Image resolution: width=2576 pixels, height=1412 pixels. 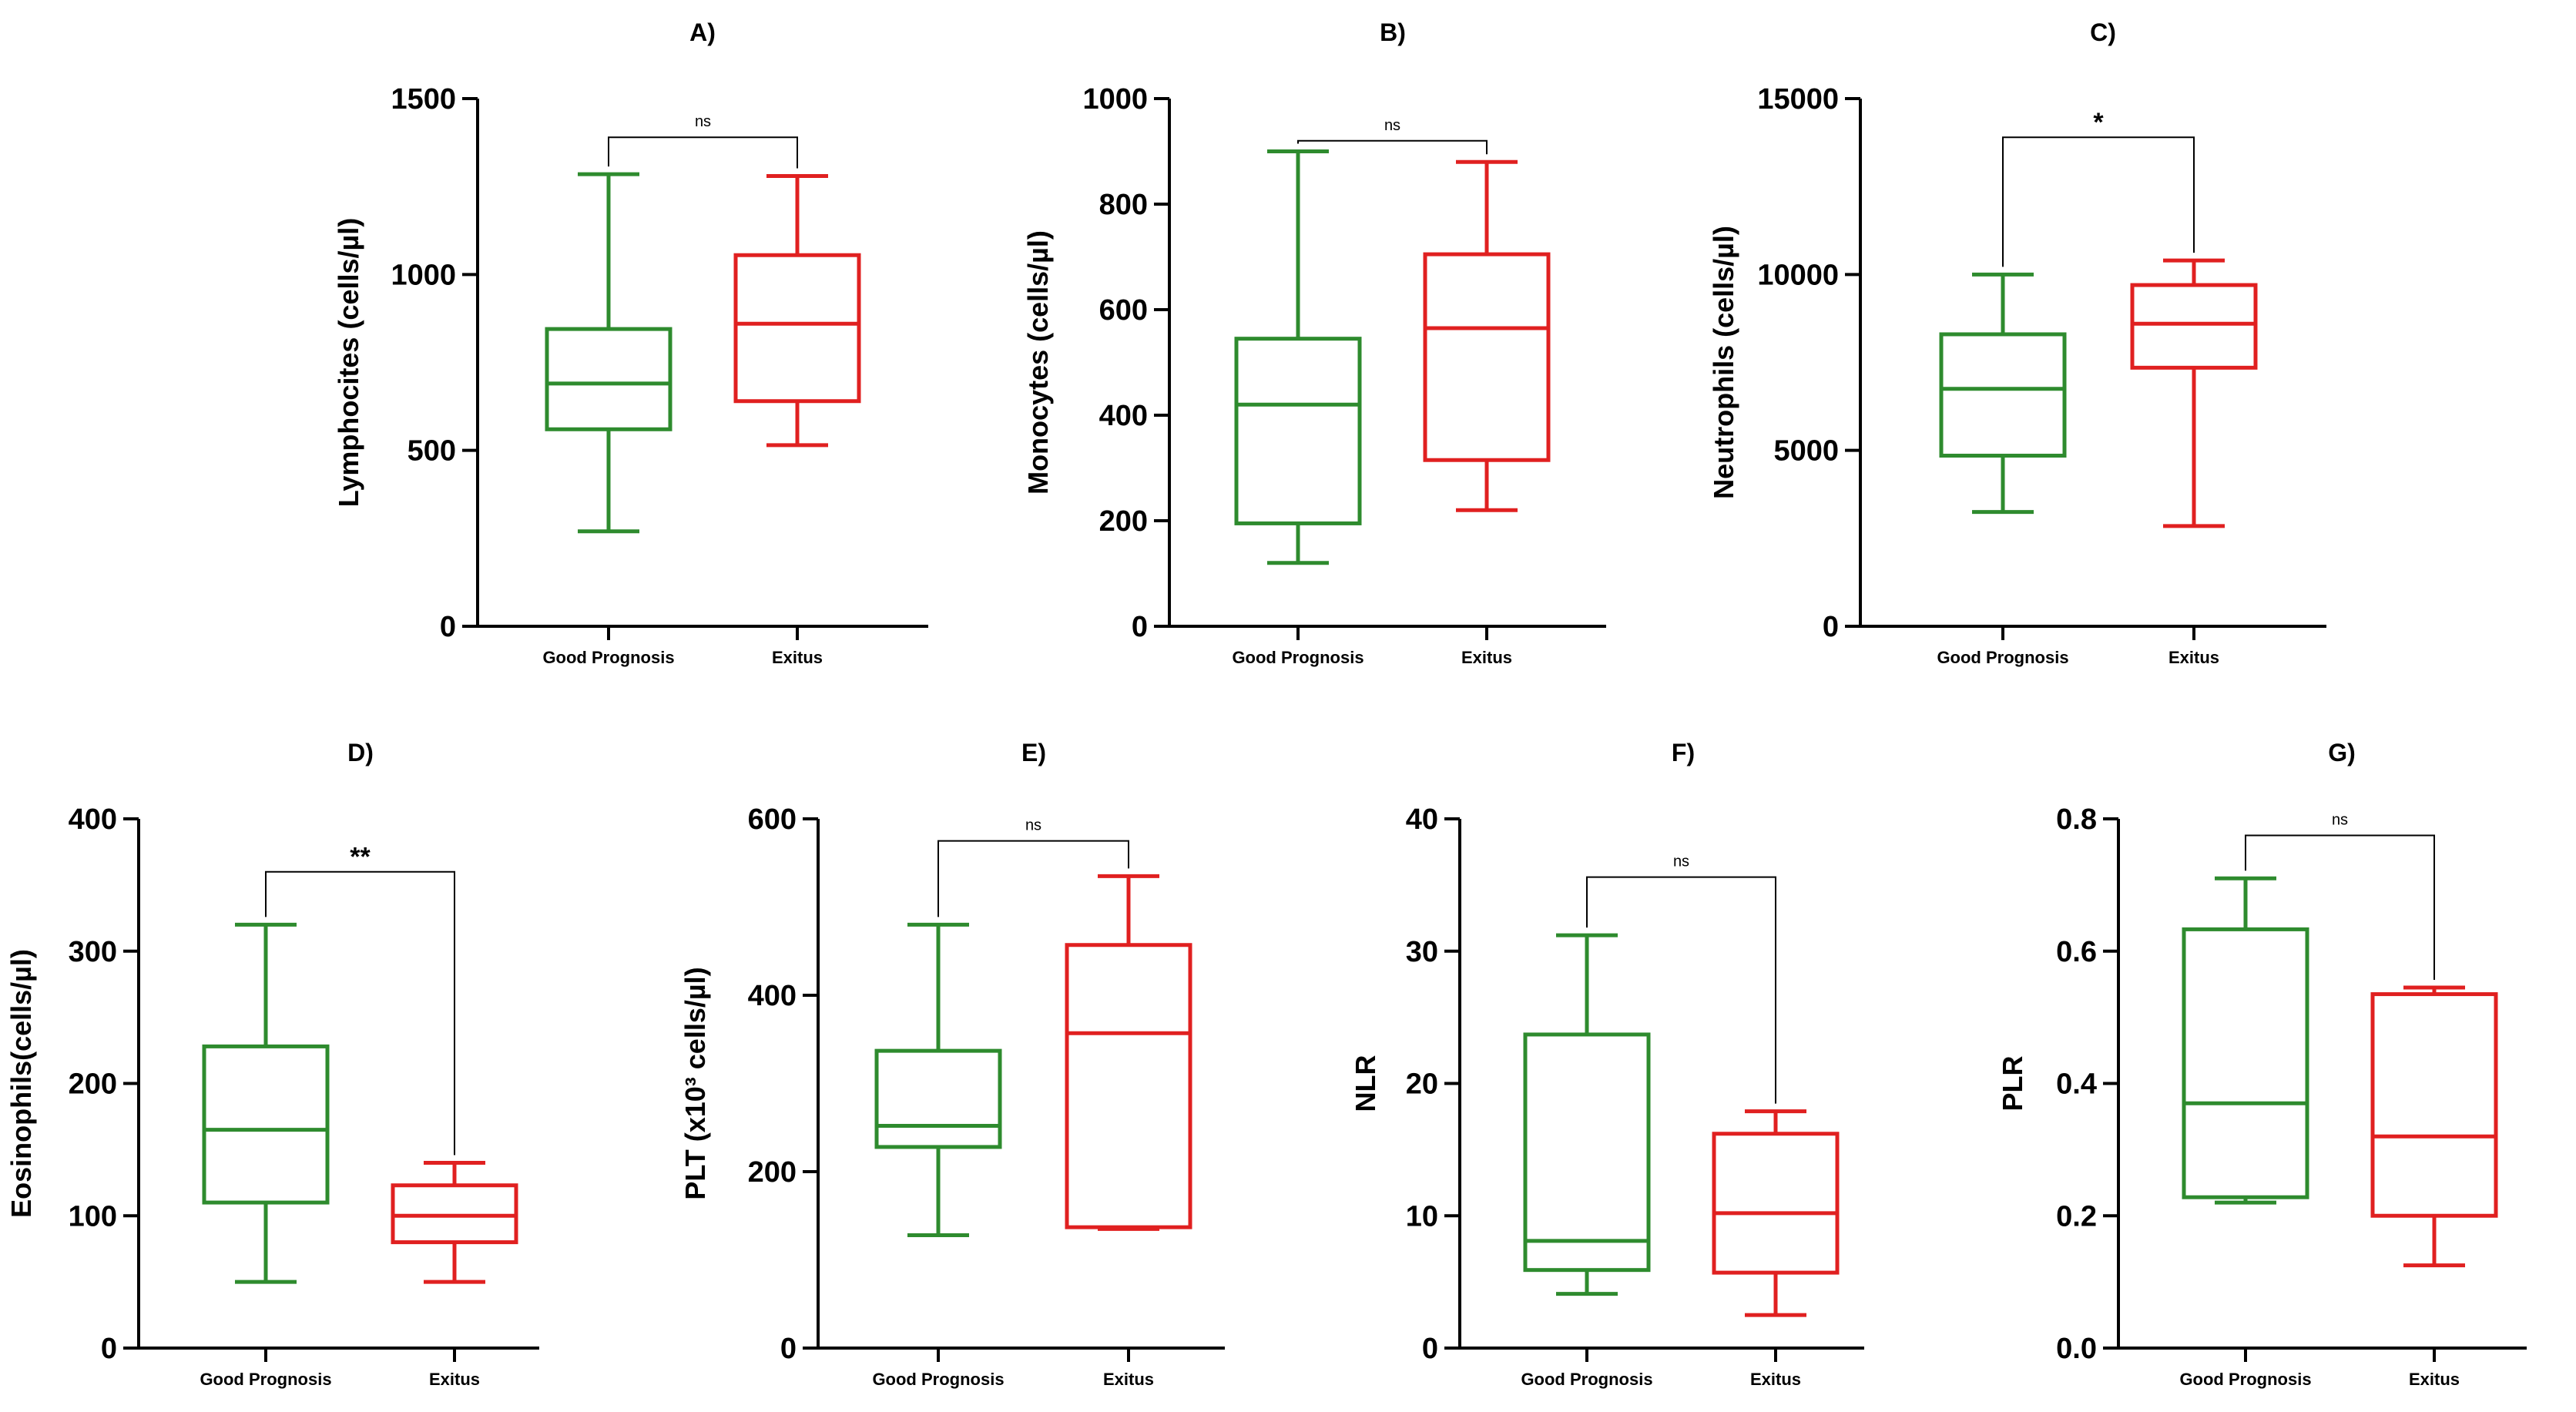 What do you see at coordinates (1123, 205) in the screenshot?
I see `y-tick-label-b: 800` at bounding box center [1123, 205].